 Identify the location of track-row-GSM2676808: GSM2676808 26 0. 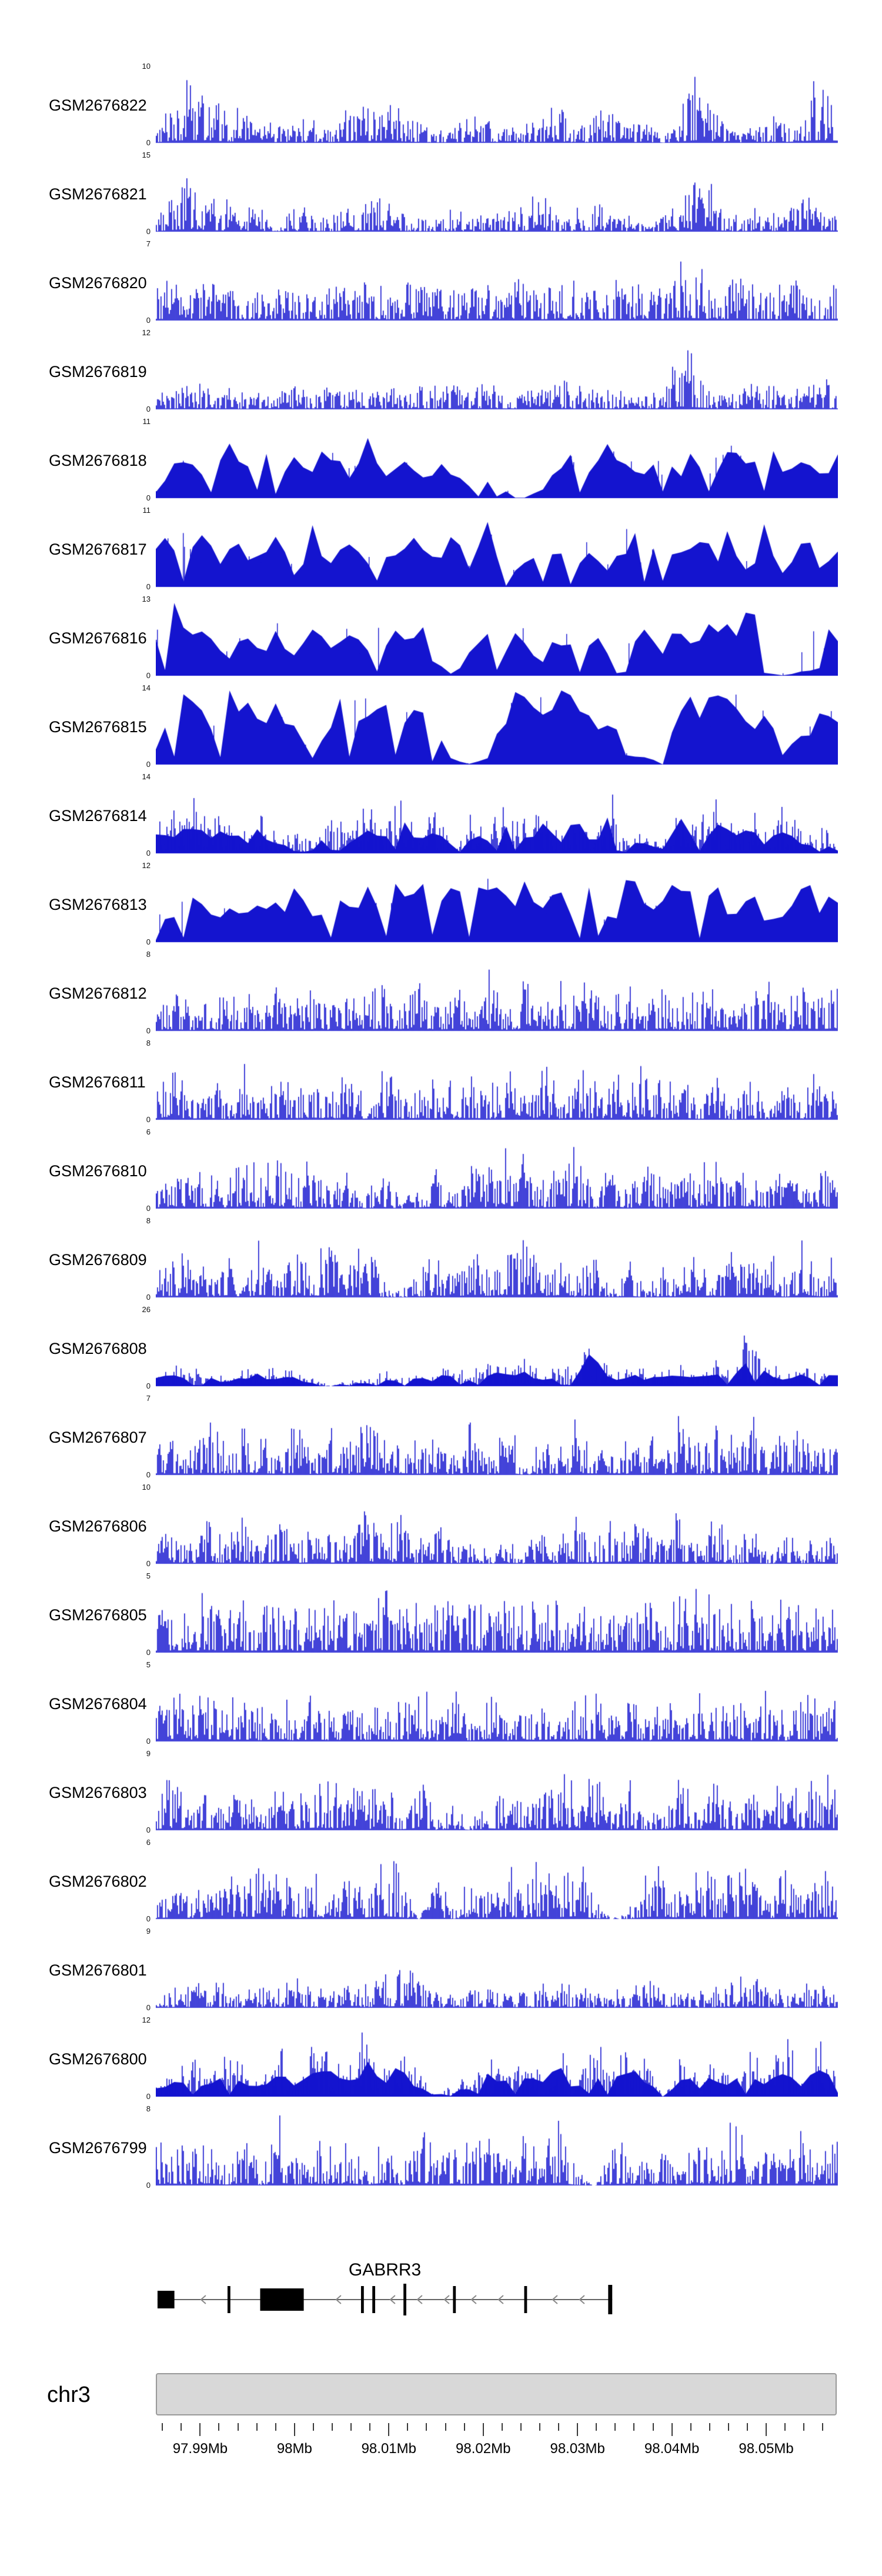
(441, 1351).